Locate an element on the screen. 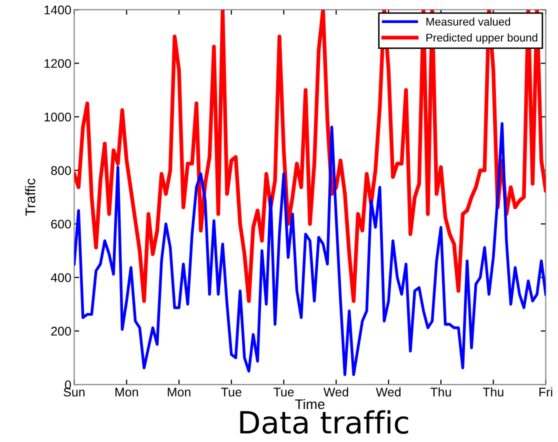  x-tick-label: Sun is located at coordinates (74, 392).